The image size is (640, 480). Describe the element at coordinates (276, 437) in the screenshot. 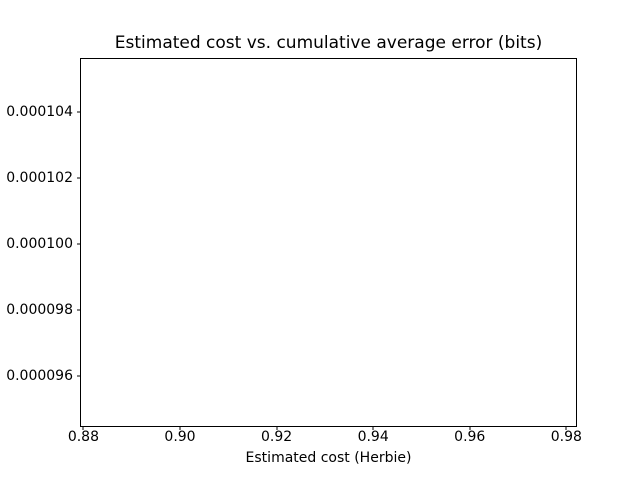

I see `x-tick-label: 0.92` at that location.